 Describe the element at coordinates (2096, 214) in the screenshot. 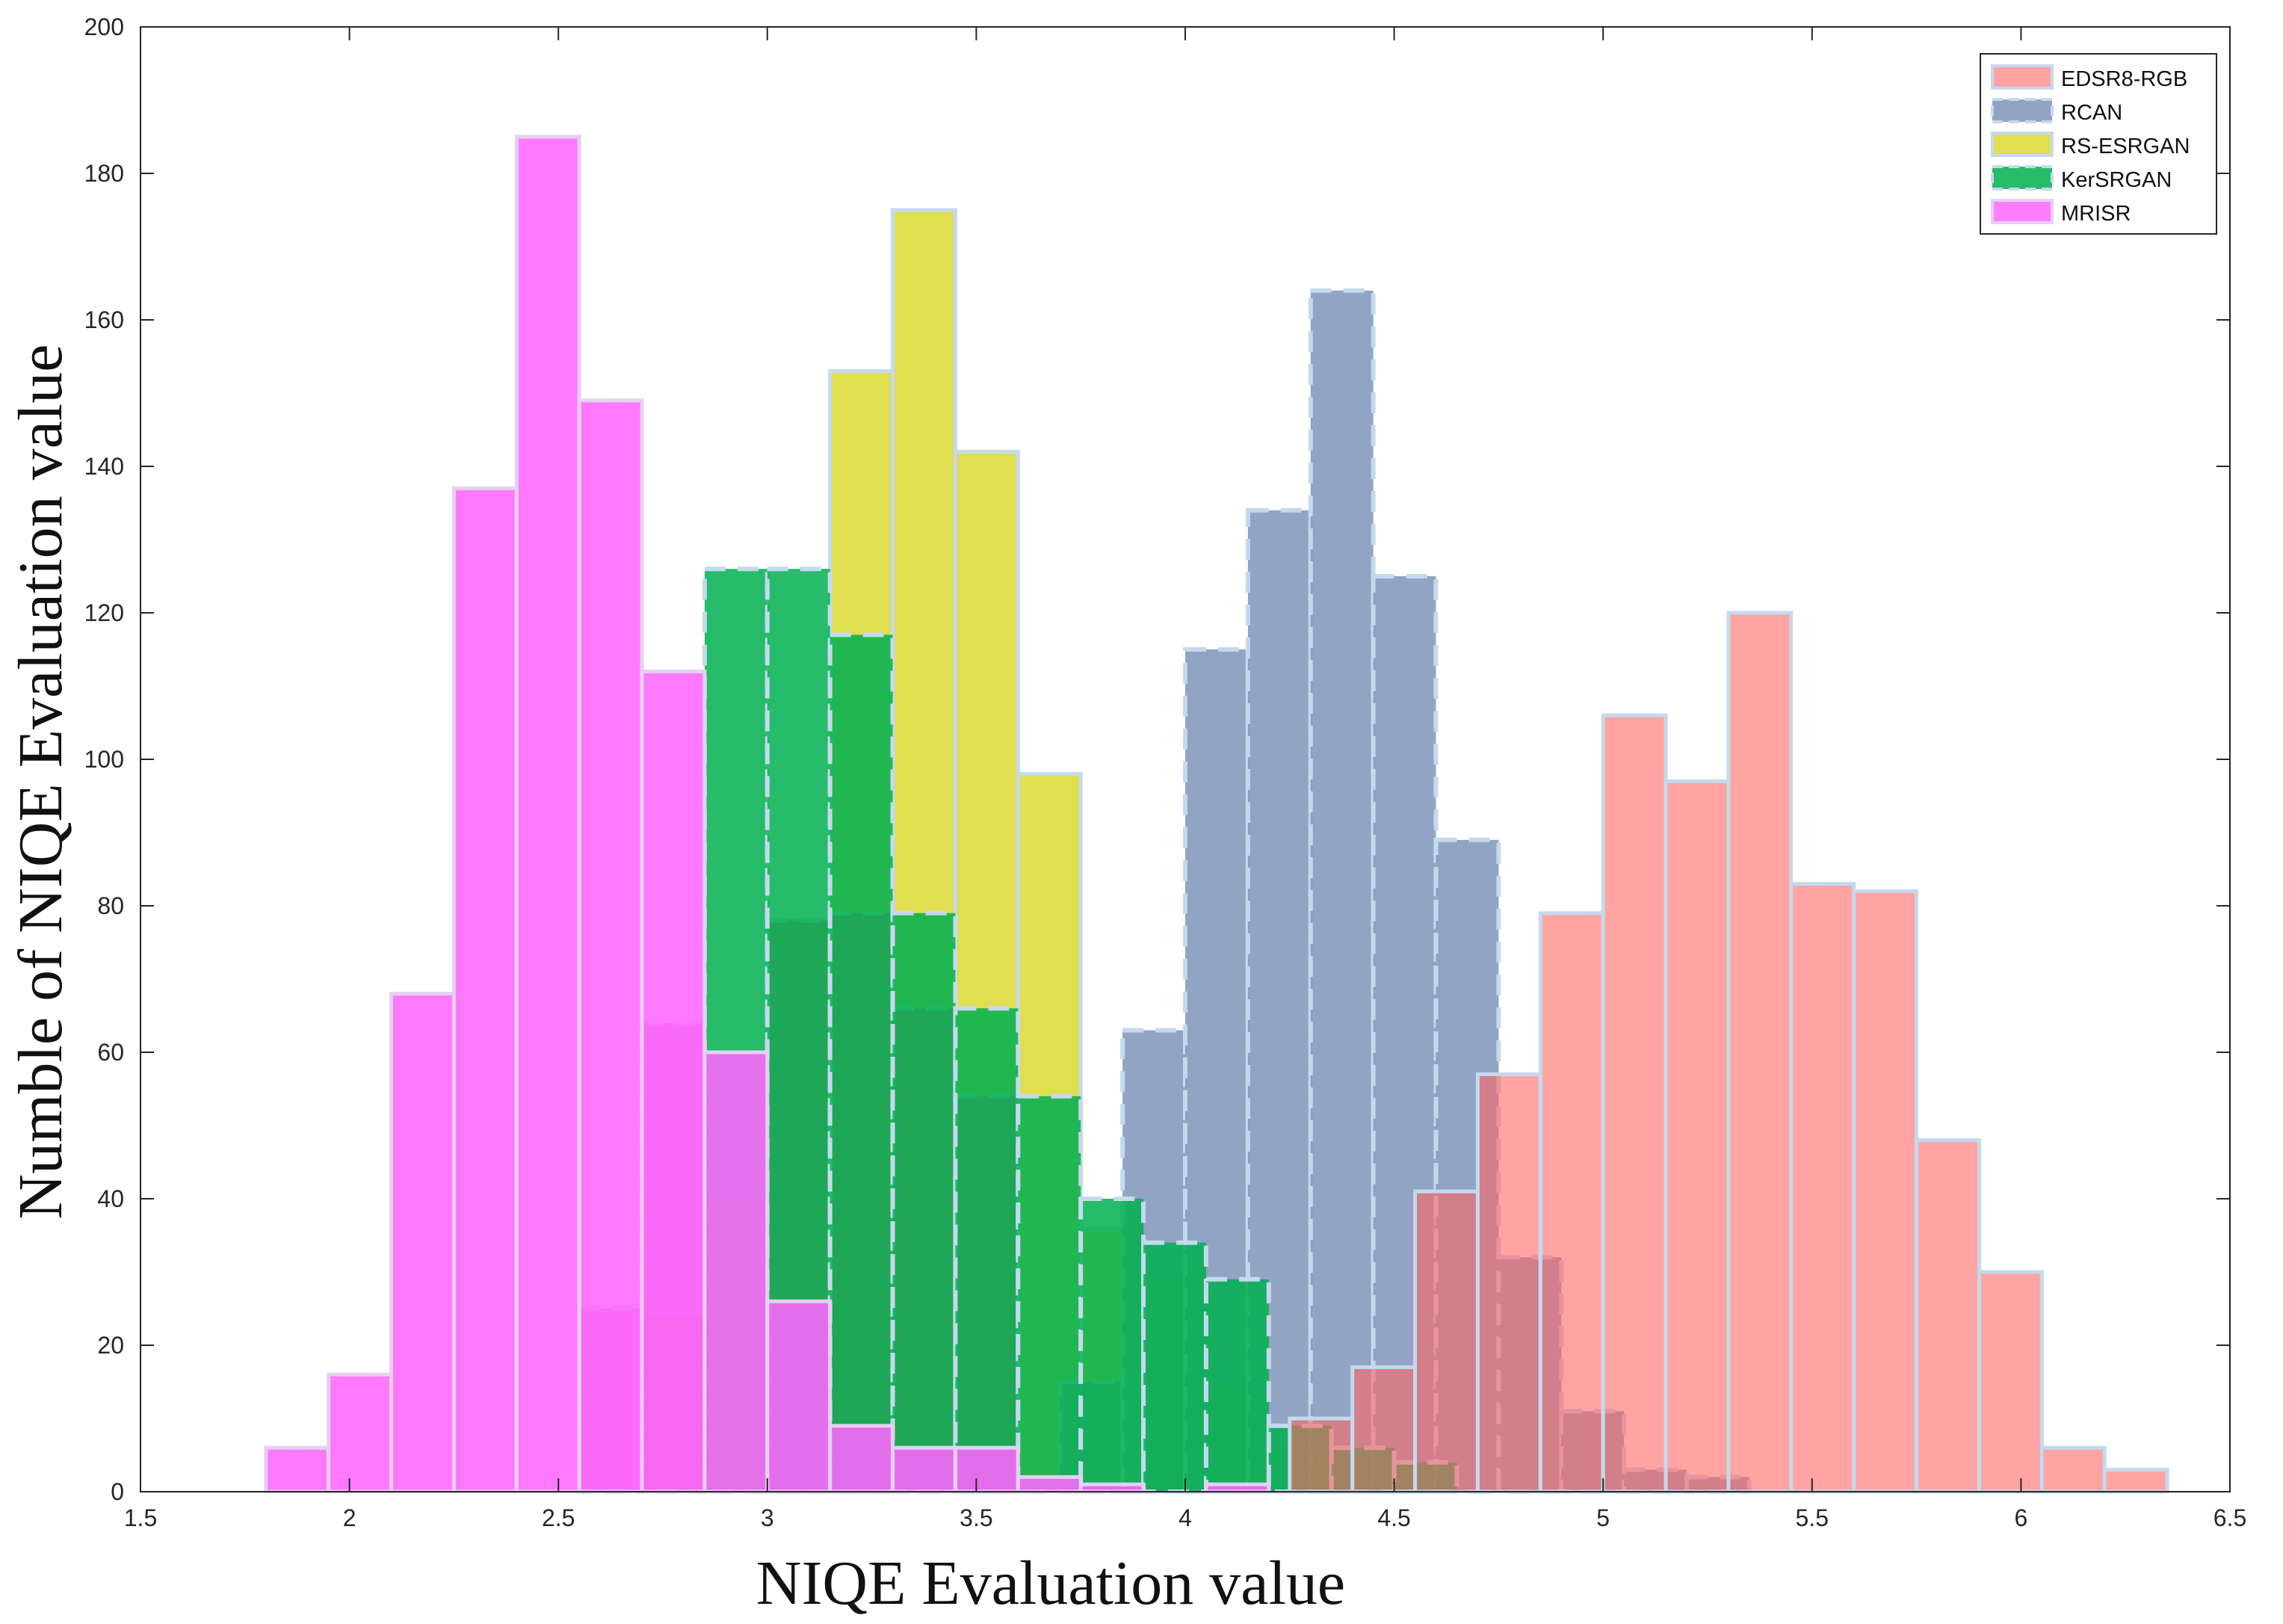

I see `legend-label-4: MRISR` at that location.